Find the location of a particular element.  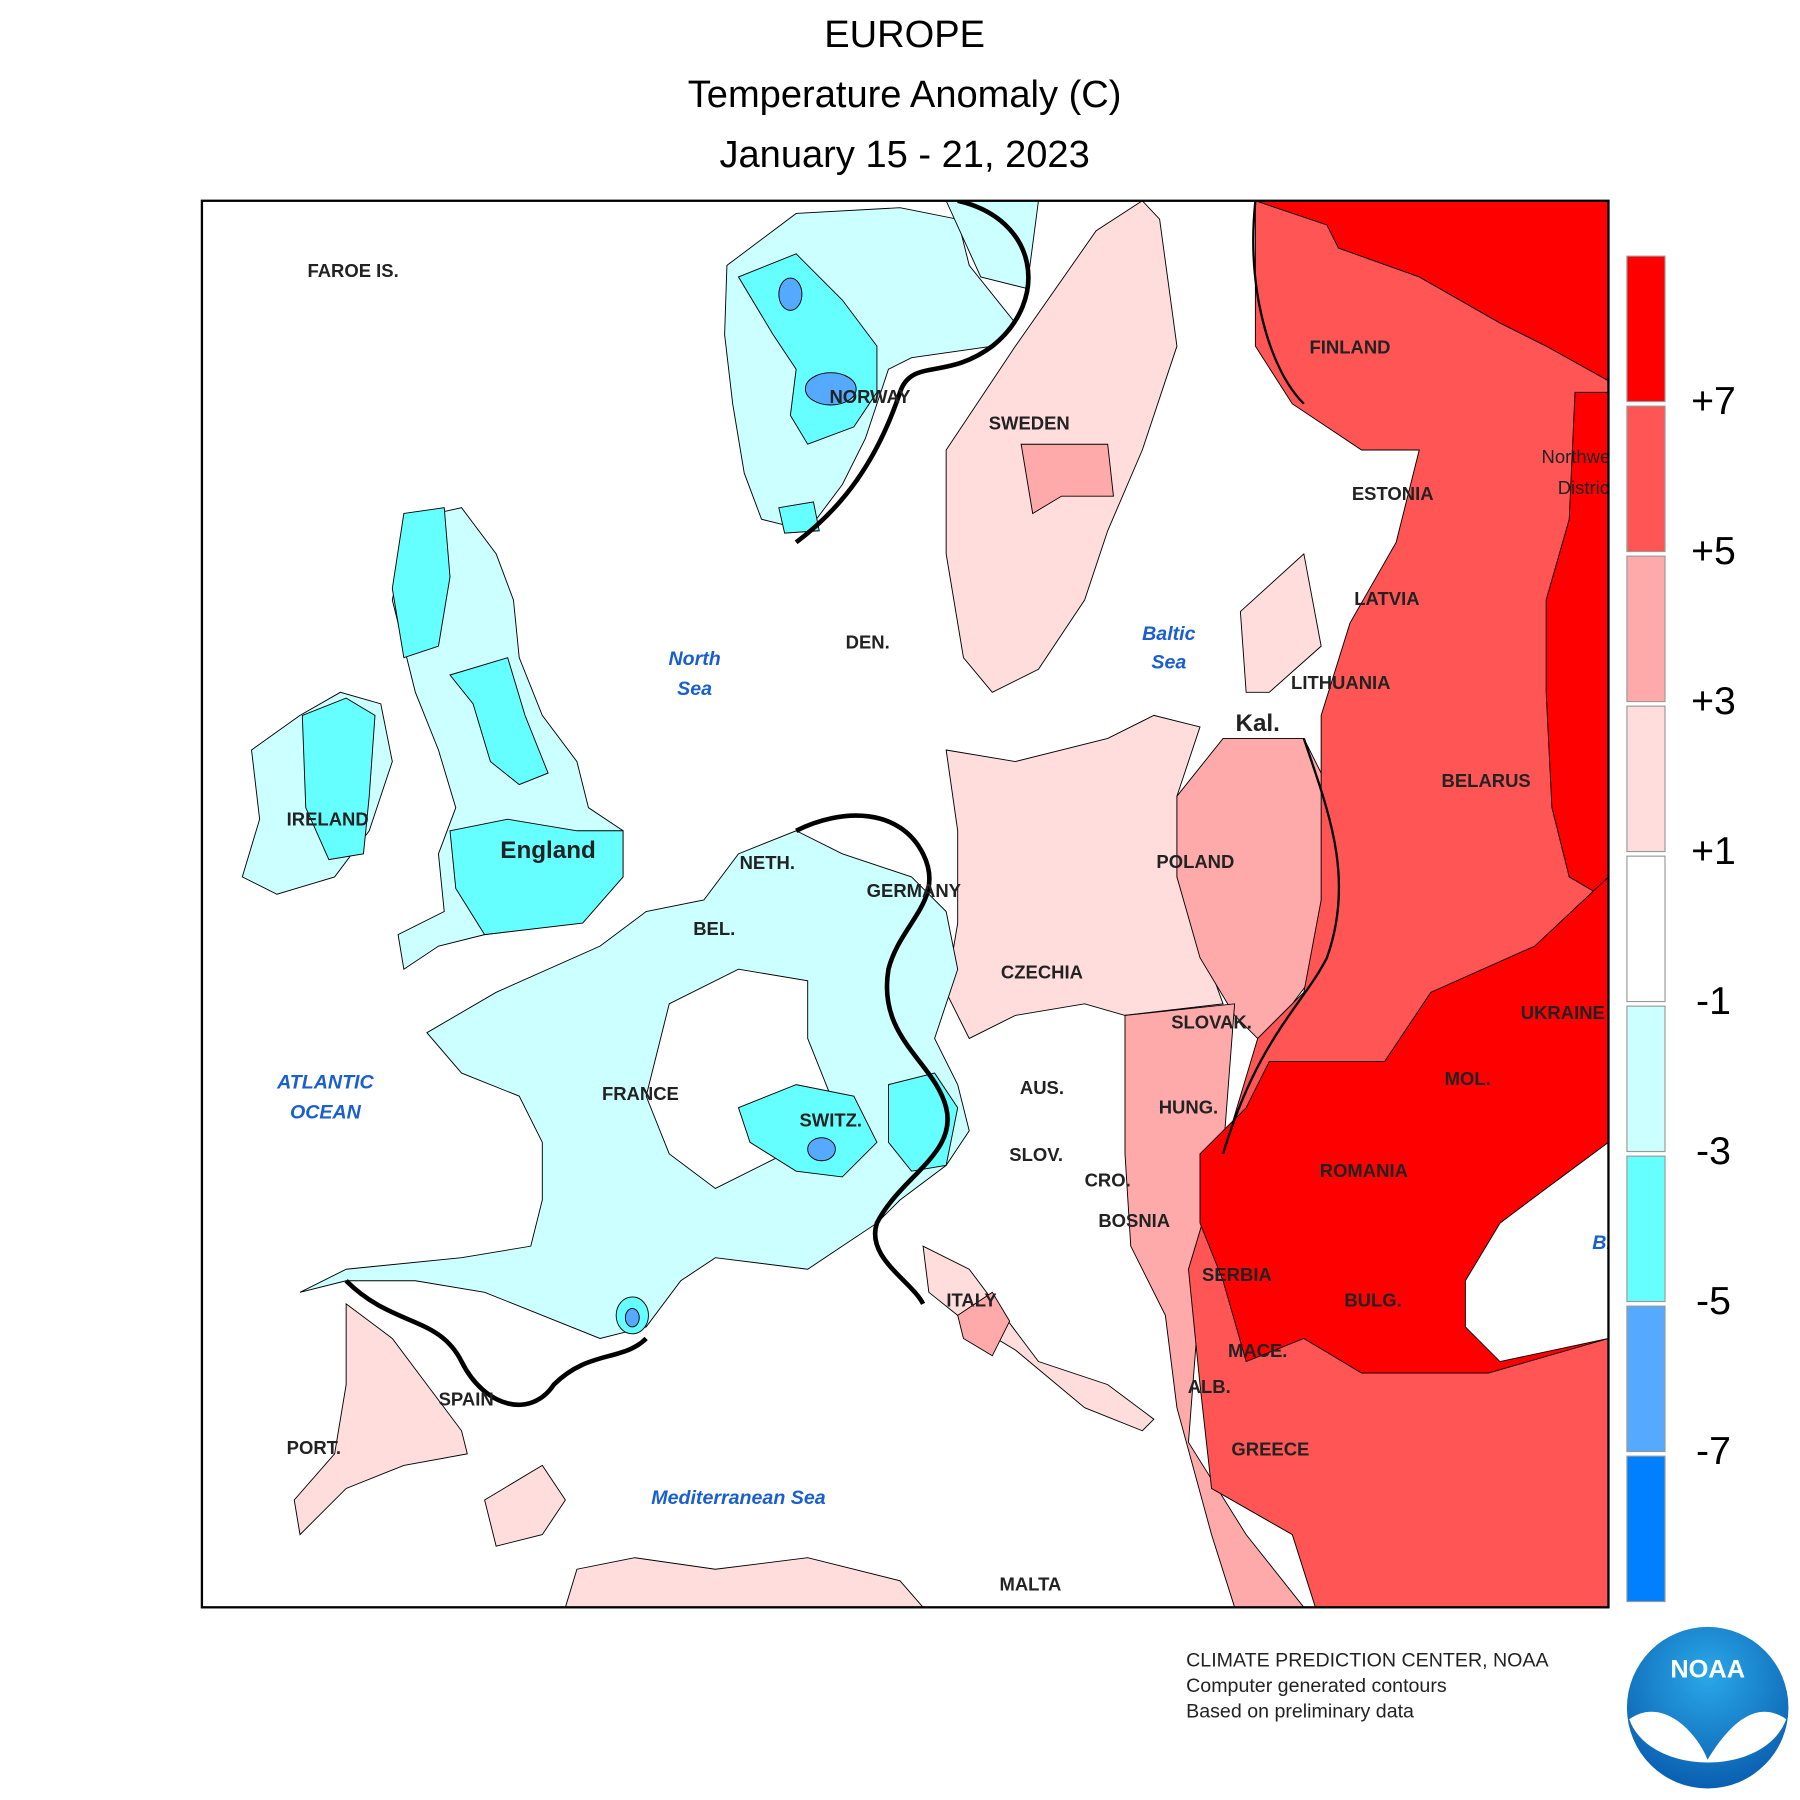

footer-line: Based on preliminary data is located at coordinates (1300, 1711).